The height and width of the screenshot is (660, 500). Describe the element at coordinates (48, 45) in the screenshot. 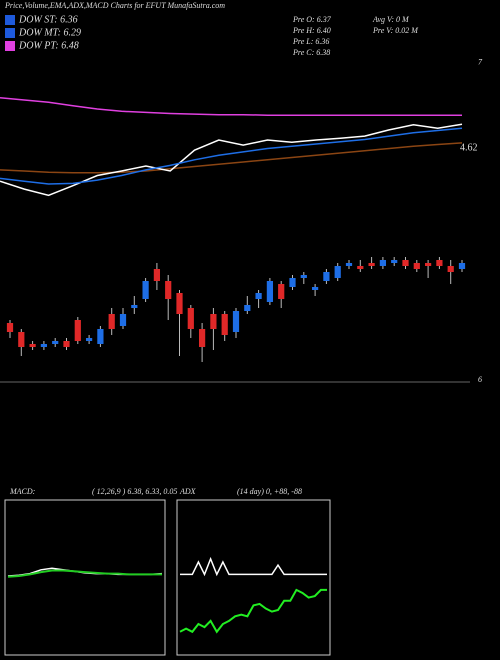

I see `legend-label: DOW PT: 6.48` at that location.